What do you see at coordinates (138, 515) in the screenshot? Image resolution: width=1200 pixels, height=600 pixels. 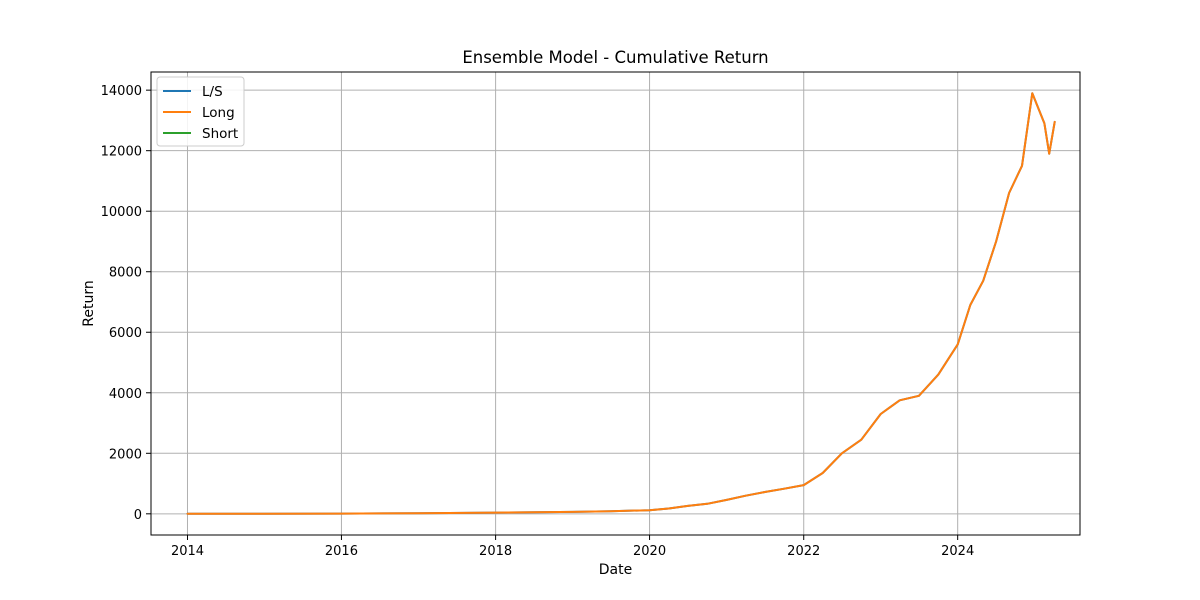 I see `y-tick-label: 0` at bounding box center [138, 515].